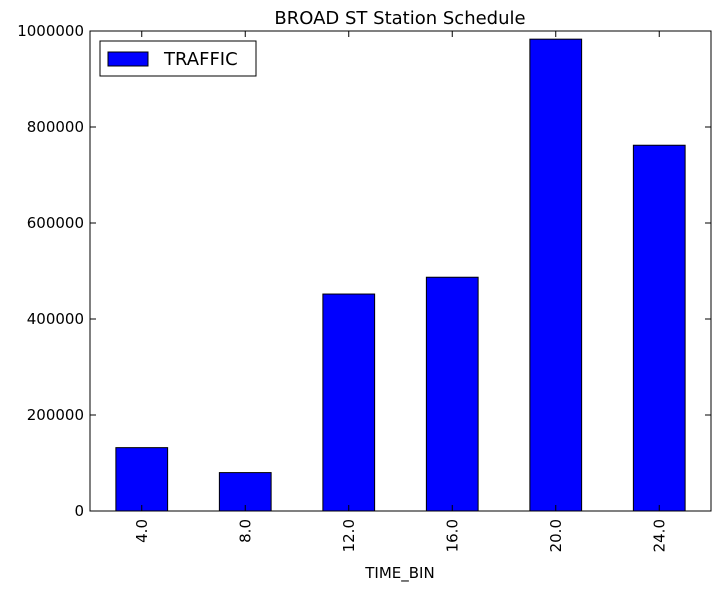 This screenshot has width=719, height=589. I want to click on y-tick-label: 800000, so click(55, 127).